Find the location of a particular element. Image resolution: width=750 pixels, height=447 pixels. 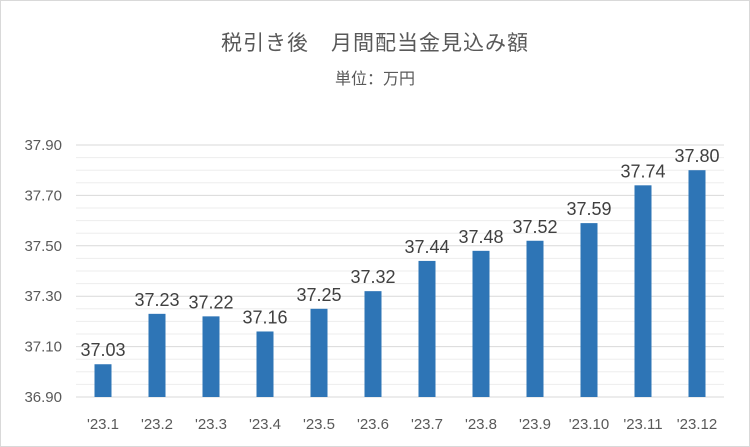

x-tick-label: '23.11 is located at coordinates (642, 424).